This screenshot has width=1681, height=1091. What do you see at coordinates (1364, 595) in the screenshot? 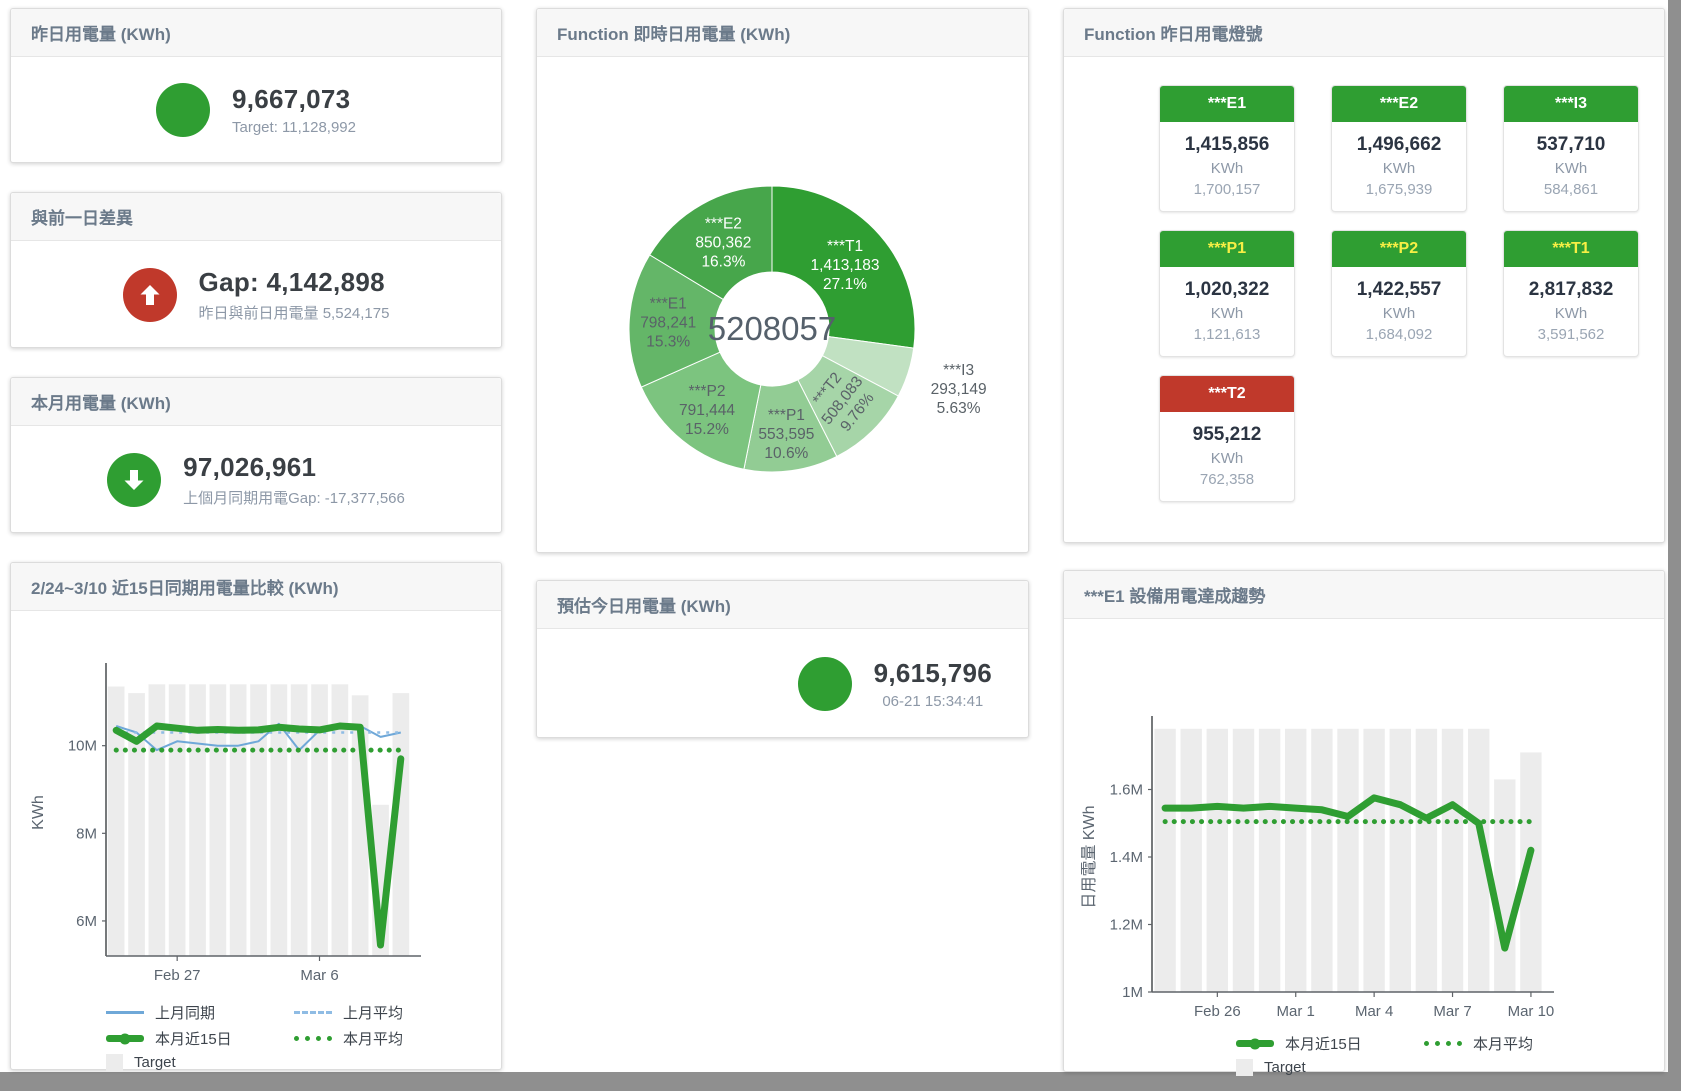
I see `panel-title-e1-trend: ***E1 設備用電達成趨勢` at bounding box center [1364, 595].